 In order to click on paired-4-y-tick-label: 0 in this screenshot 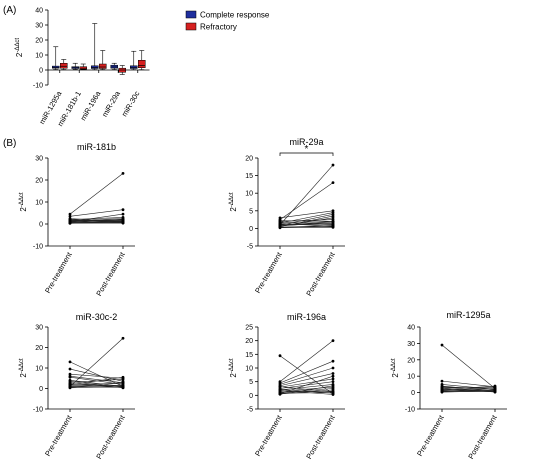, I will do `click(251, 396)`.